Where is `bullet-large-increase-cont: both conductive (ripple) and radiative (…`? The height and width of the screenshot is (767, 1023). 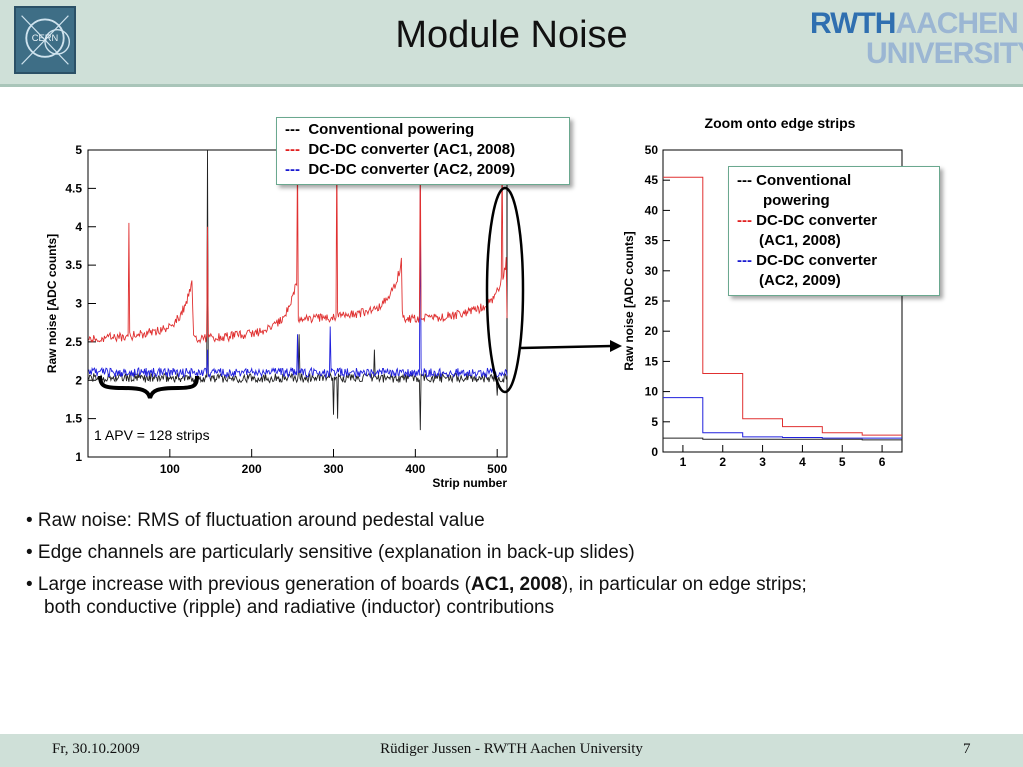
bullet-large-increase-cont: both conductive (ripple) and radiative (… is located at coordinates (299, 607).